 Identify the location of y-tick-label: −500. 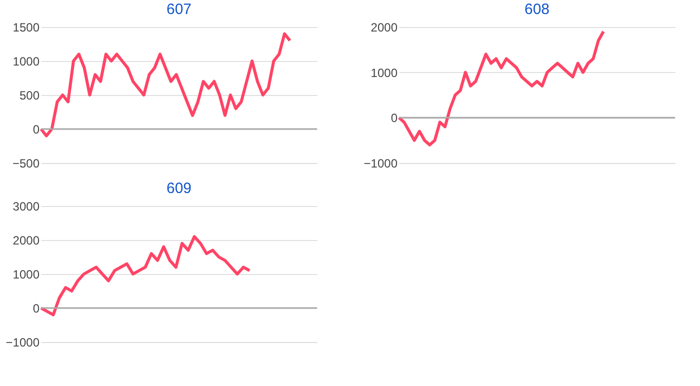
(26, 163).